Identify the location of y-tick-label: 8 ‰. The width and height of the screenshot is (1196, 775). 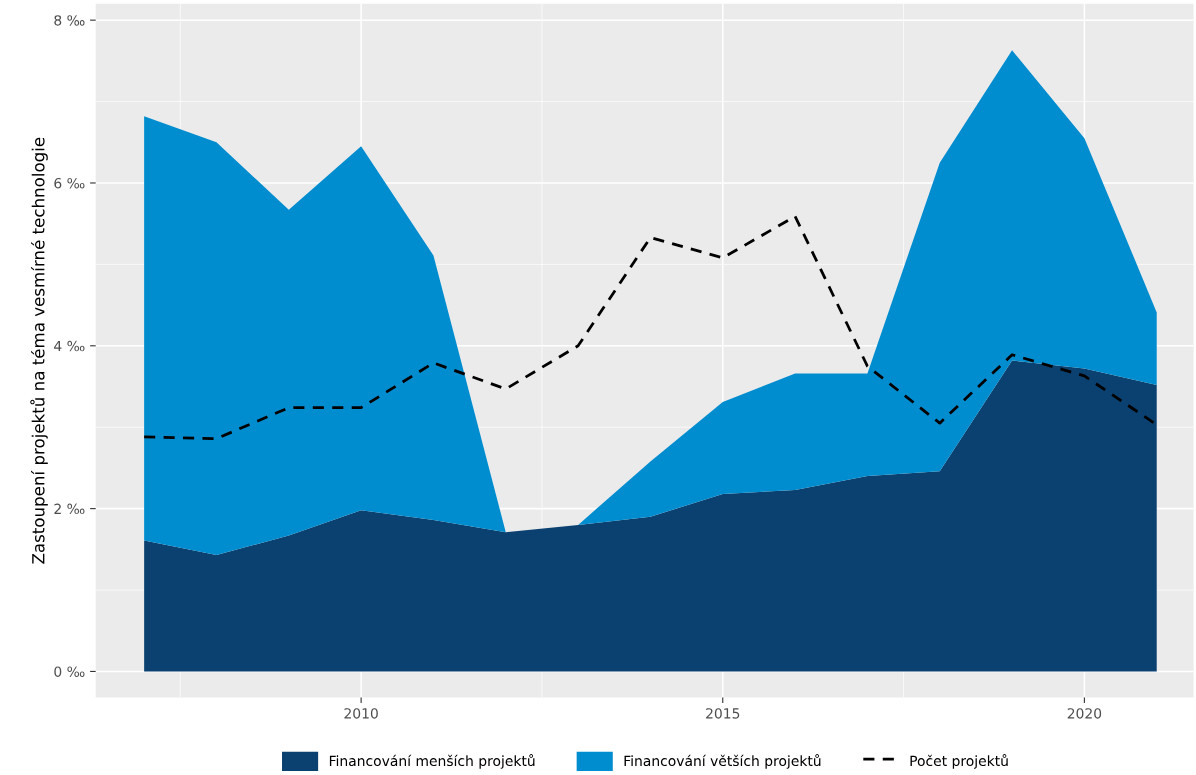
(69, 20).